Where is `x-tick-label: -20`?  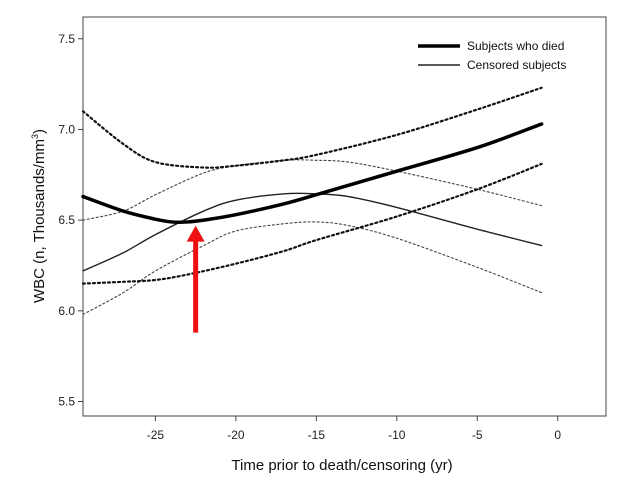
x-tick-label: -20 is located at coordinates (236, 435).